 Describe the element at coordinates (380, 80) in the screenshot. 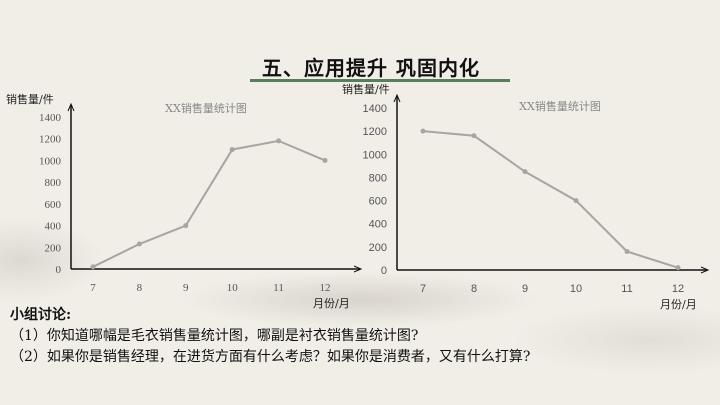

I see `title-underline` at that location.